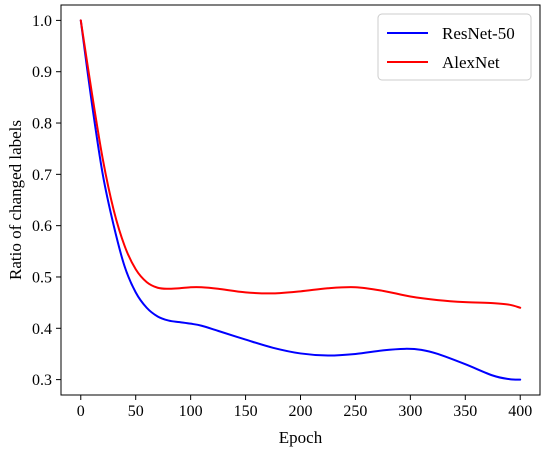 The image size is (550, 451). Describe the element at coordinates (301, 437) in the screenshot. I see `x-axis-label: Epoch` at that location.